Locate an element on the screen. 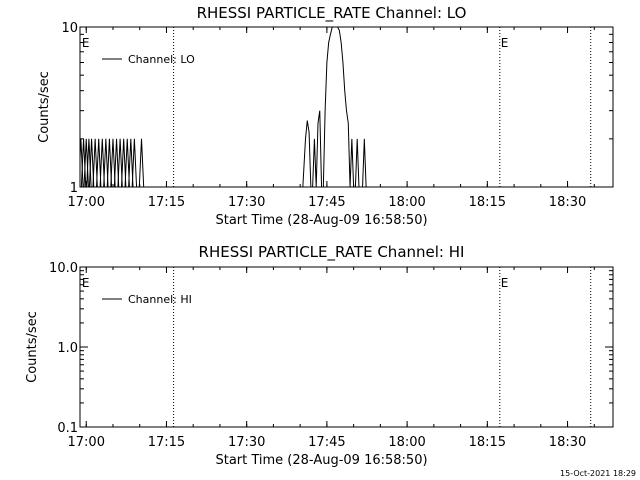 The height and width of the screenshot is (480, 640). series-line is located at coordinates (335, 107).